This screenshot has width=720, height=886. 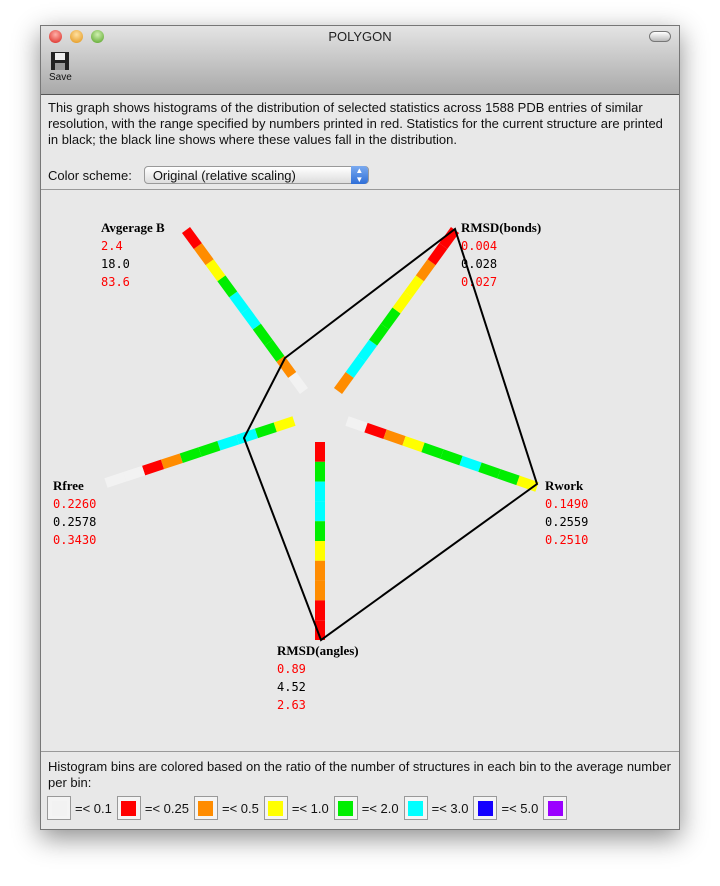 What do you see at coordinates (68, 485) in the screenshot?
I see `axis-name: Rfree` at bounding box center [68, 485].